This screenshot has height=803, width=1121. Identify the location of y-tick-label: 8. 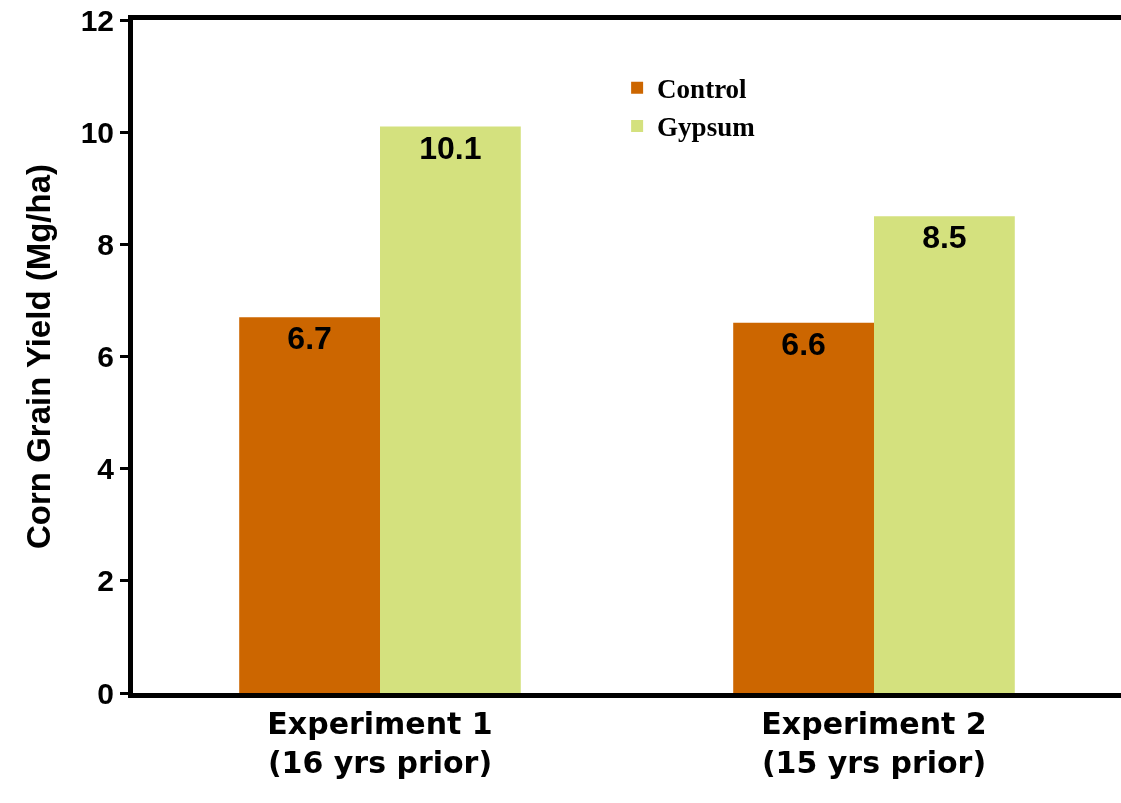
(105, 244).